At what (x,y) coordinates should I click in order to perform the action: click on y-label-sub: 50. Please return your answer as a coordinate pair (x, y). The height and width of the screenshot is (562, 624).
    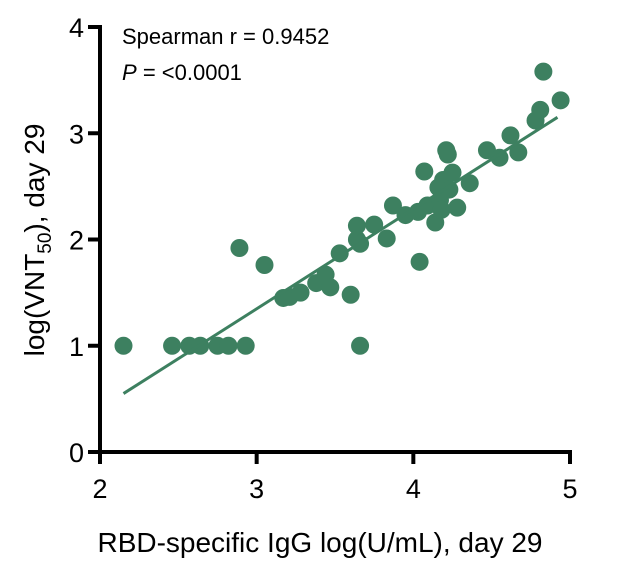
    Looking at the image, I should click on (45, 243).